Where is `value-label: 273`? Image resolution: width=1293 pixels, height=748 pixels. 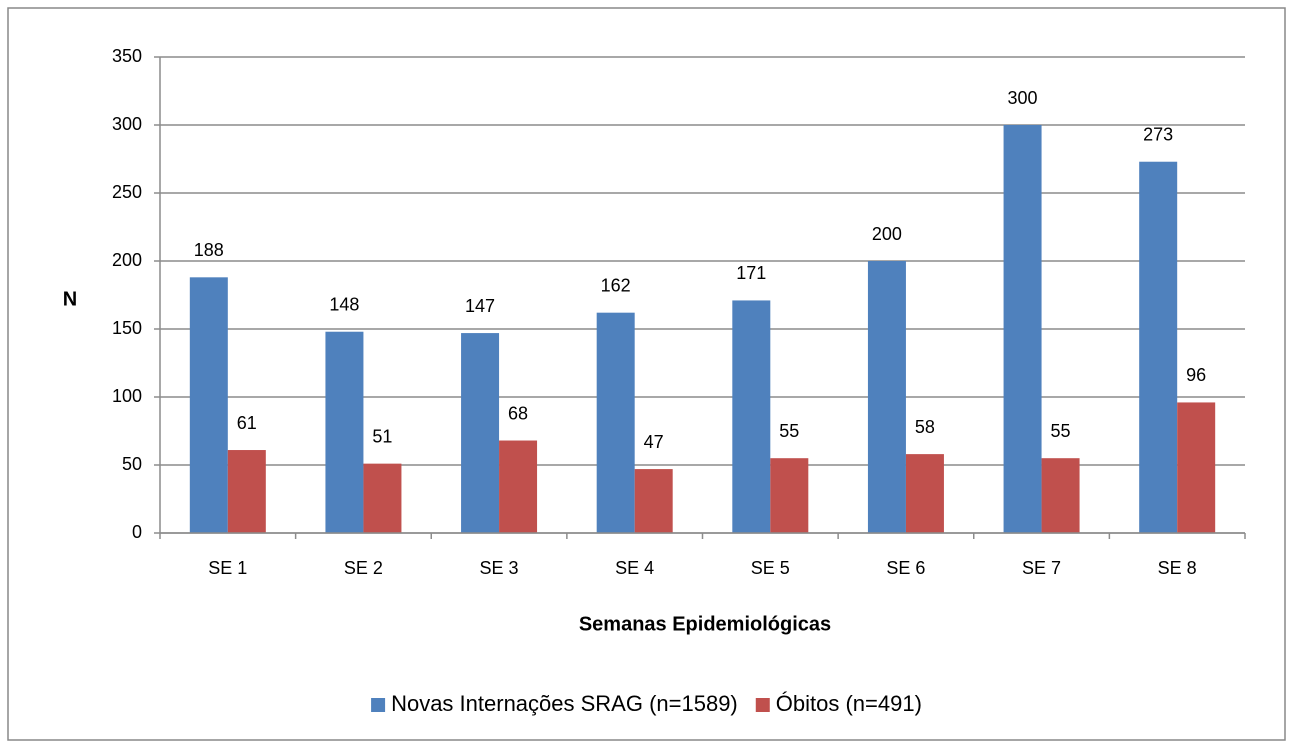 value-label: 273 is located at coordinates (1158, 134).